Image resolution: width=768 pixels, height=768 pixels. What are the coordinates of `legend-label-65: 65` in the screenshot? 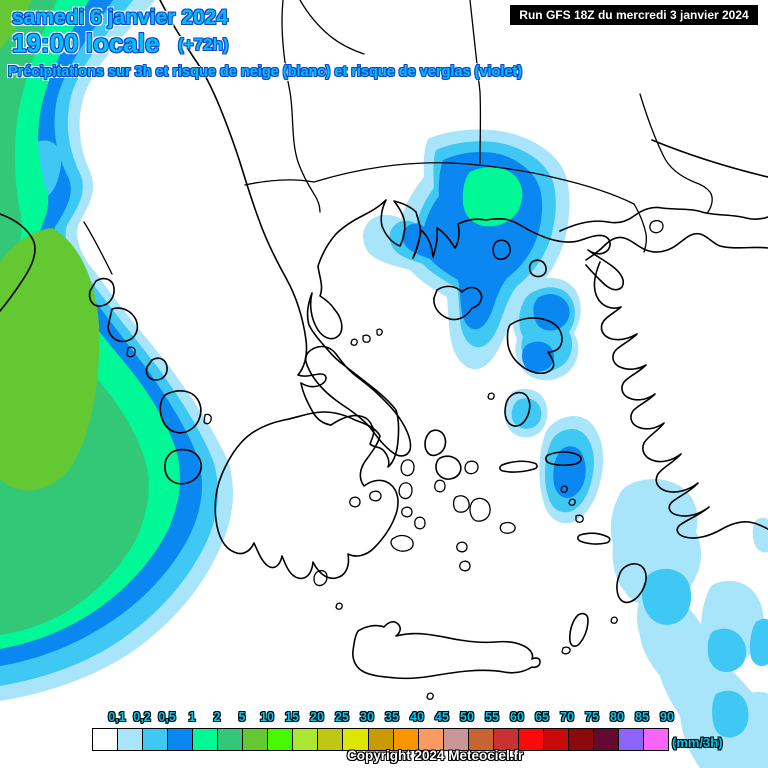 It's located at (542, 717).